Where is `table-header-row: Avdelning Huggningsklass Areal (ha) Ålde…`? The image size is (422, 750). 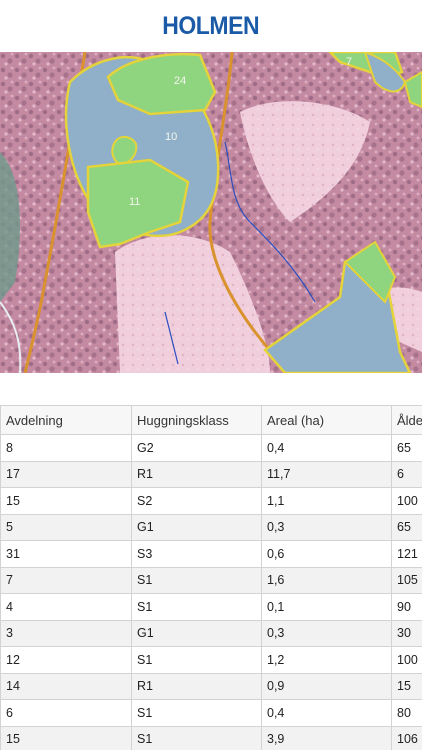 table-header-row: Avdelning Huggningsklass Areal (ha) Ålde… is located at coordinates (211, 420).